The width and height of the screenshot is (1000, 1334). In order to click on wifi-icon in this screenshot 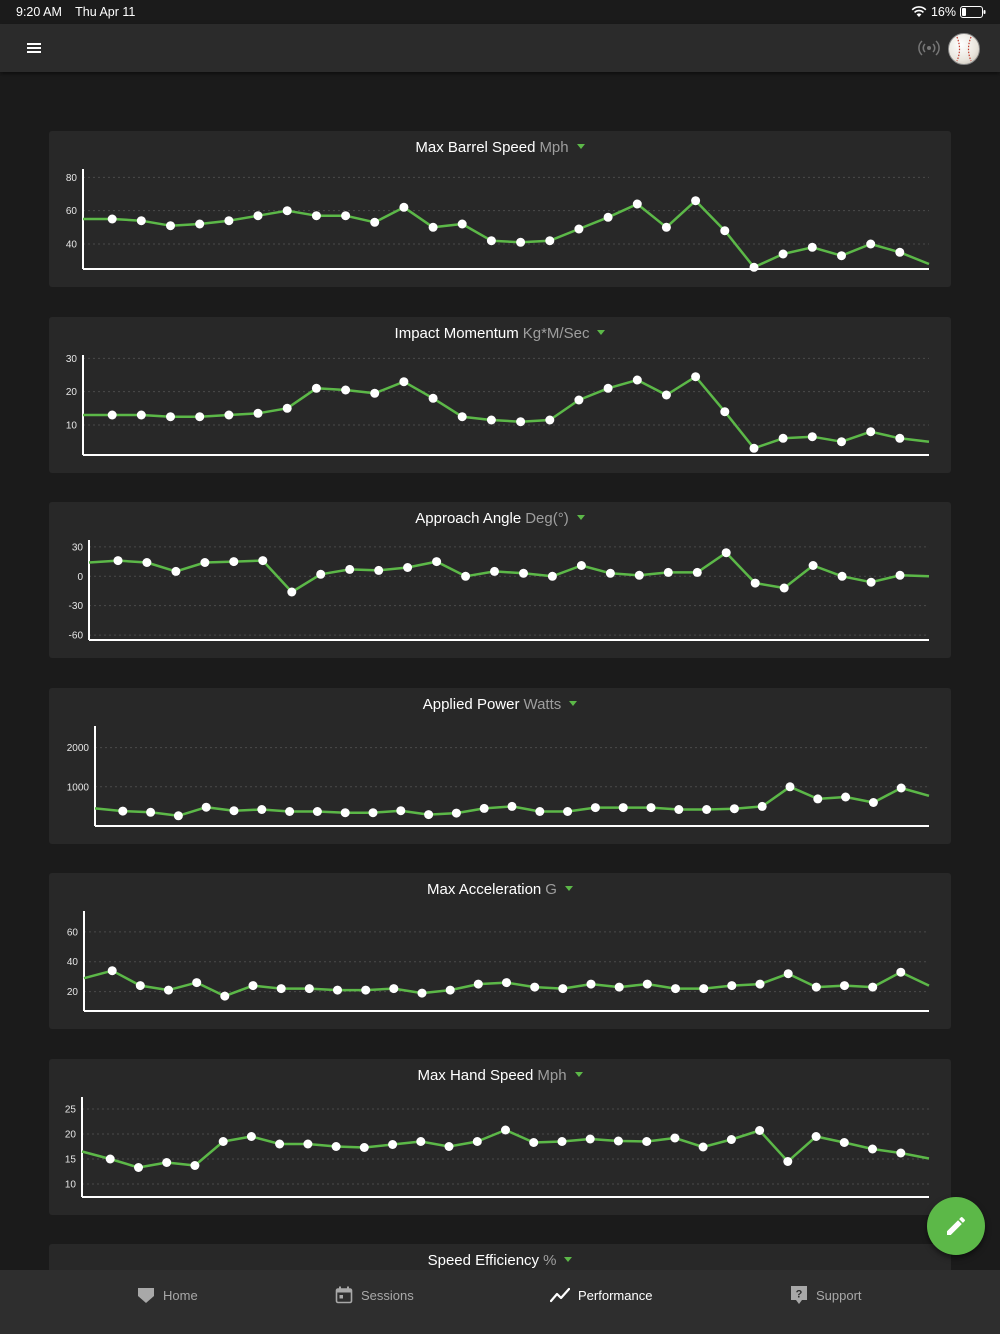, I will do `click(919, 11)`.